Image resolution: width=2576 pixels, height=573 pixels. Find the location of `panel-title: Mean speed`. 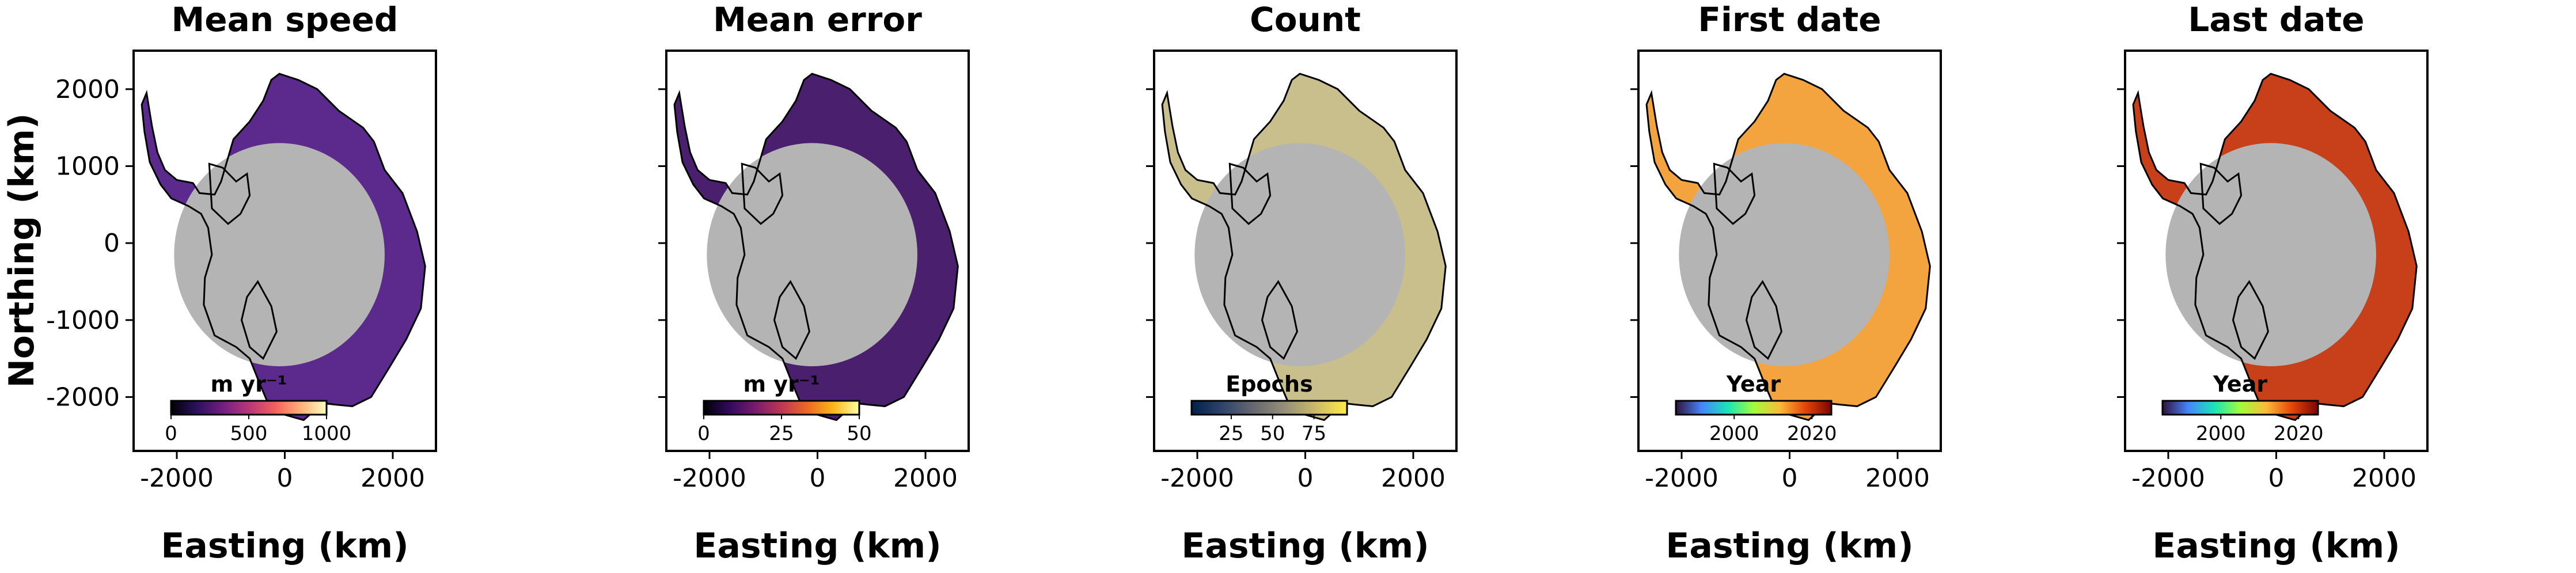

panel-title: Mean speed is located at coordinates (285, 19).